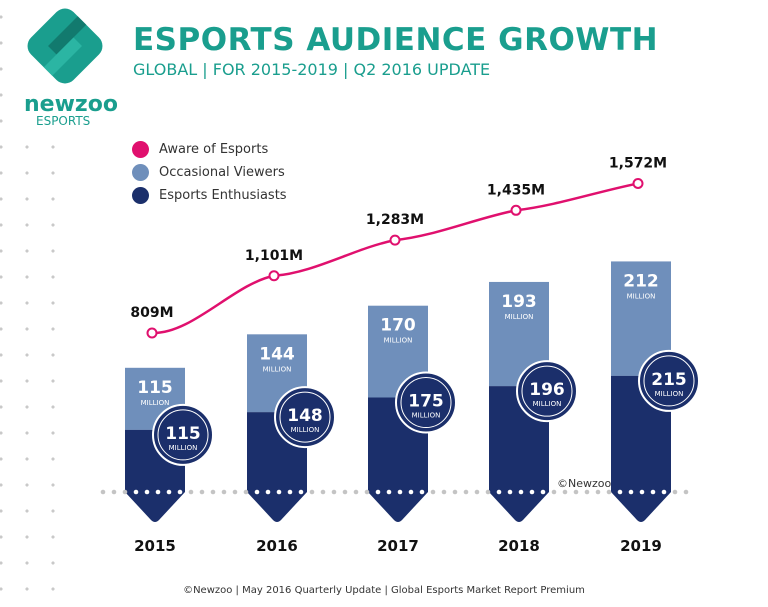  I want to click on x-tick-label: 2019, so click(641, 546).